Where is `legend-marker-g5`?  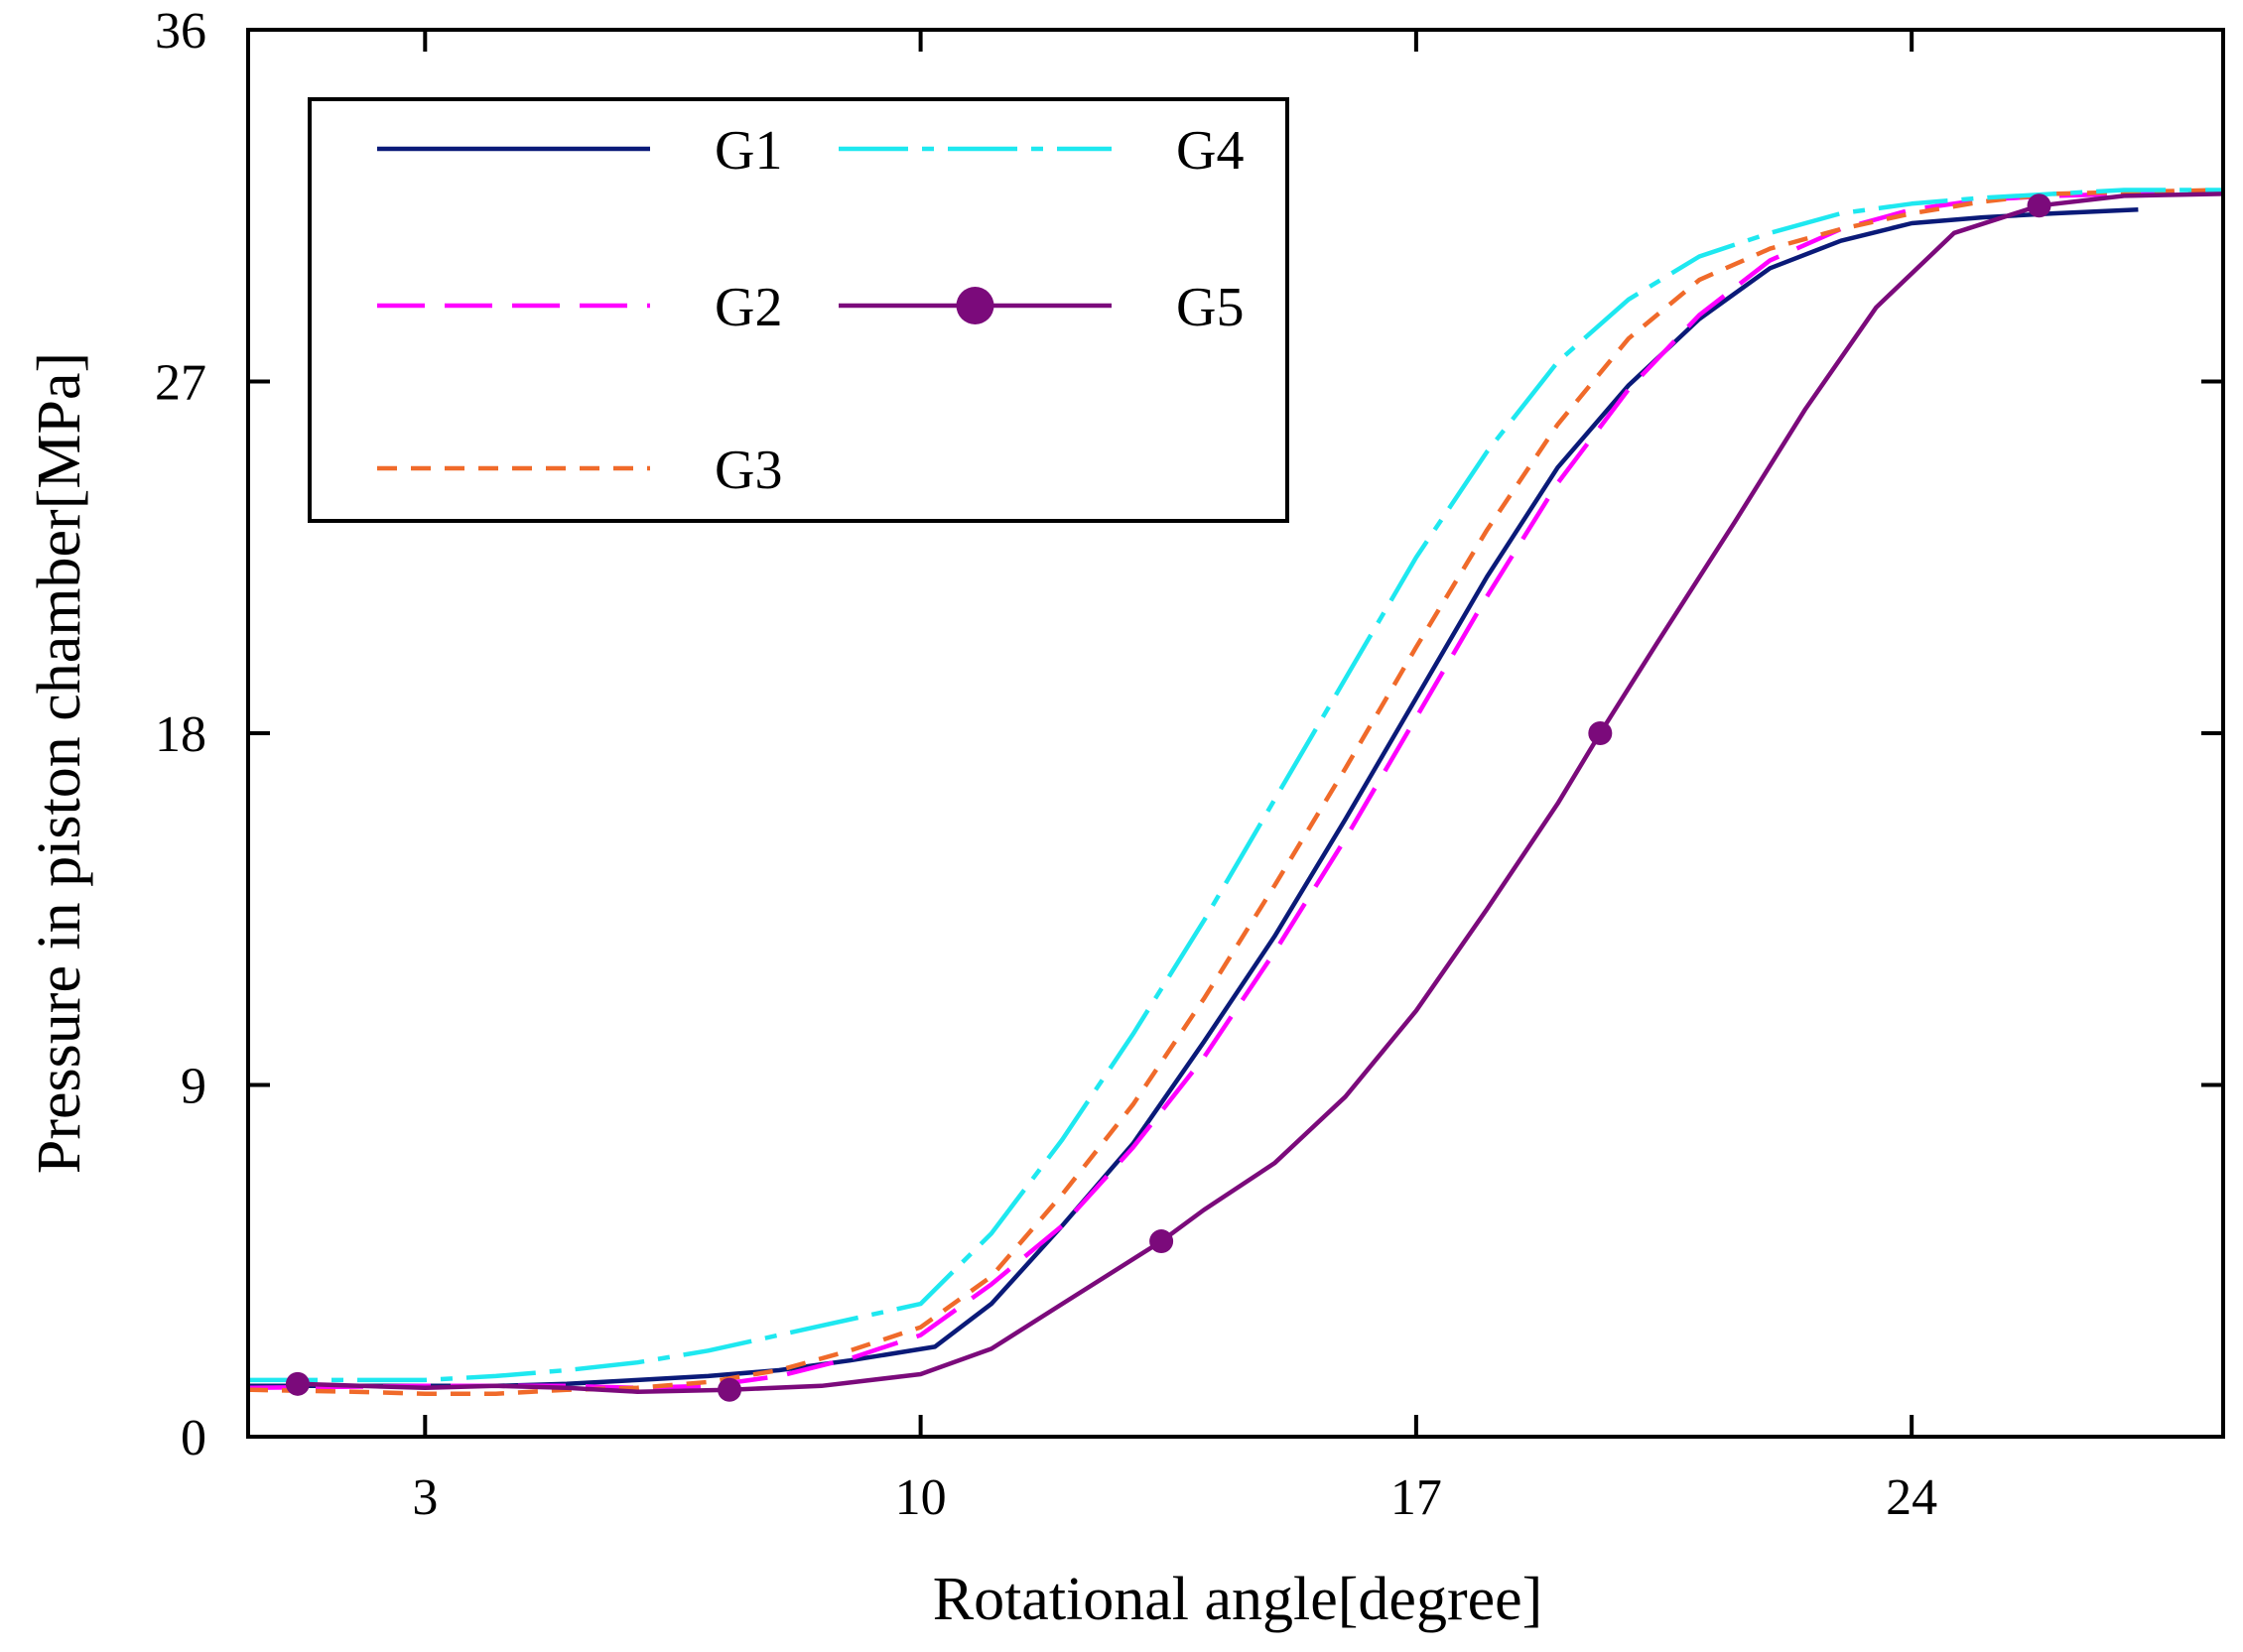
legend-marker-g5 is located at coordinates (975, 305).